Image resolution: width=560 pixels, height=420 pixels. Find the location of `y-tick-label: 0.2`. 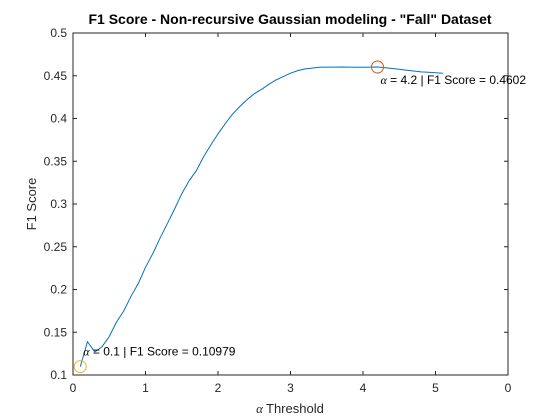

y-tick-label: 0.2 is located at coordinates (58, 290).